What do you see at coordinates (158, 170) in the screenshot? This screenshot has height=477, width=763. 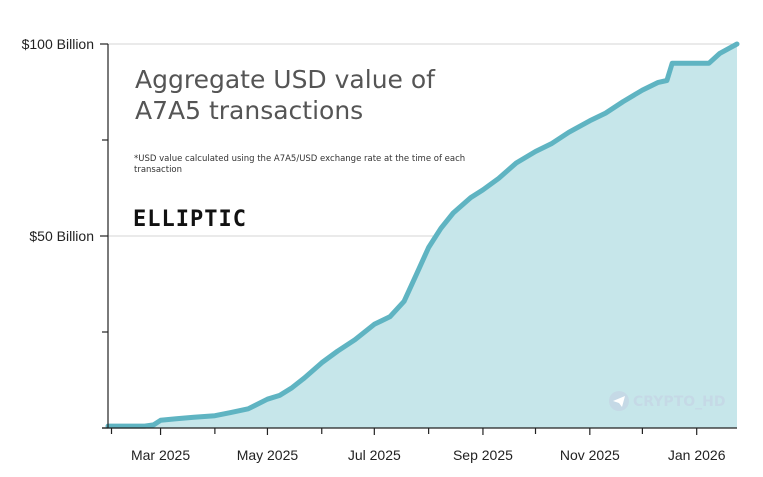 I see `chart-note-line-2: transaction` at bounding box center [158, 170].